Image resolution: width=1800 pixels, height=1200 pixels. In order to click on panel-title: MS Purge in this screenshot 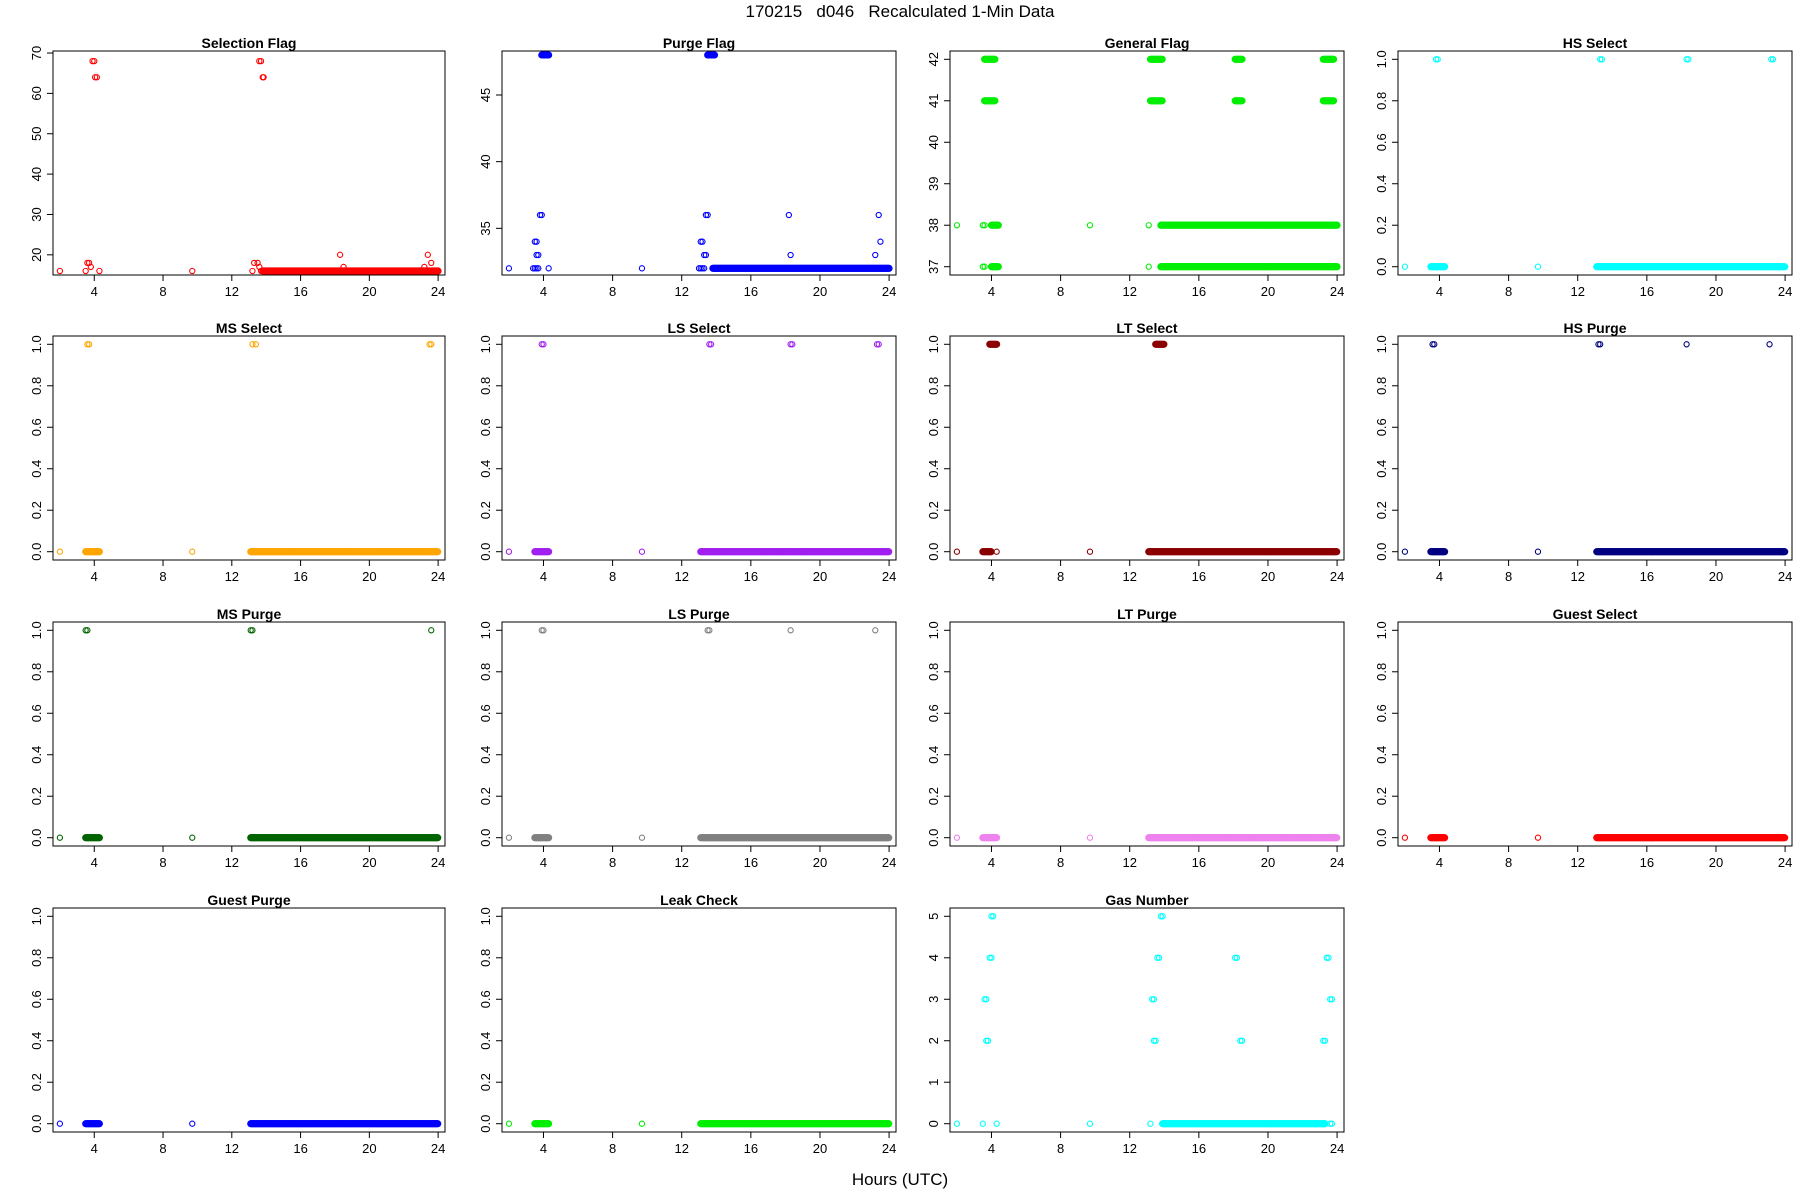, I will do `click(249, 614)`.